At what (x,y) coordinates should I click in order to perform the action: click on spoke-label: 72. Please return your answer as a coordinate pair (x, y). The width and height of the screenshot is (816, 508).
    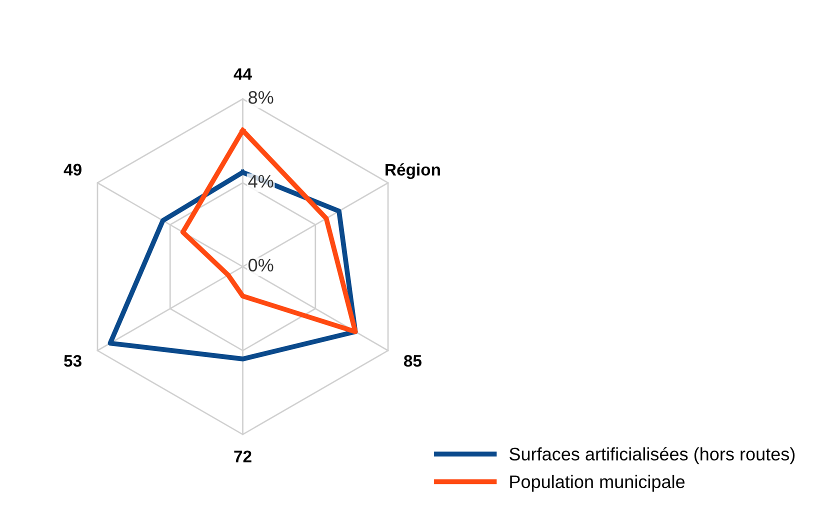
    Looking at the image, I should click on (243, 456).